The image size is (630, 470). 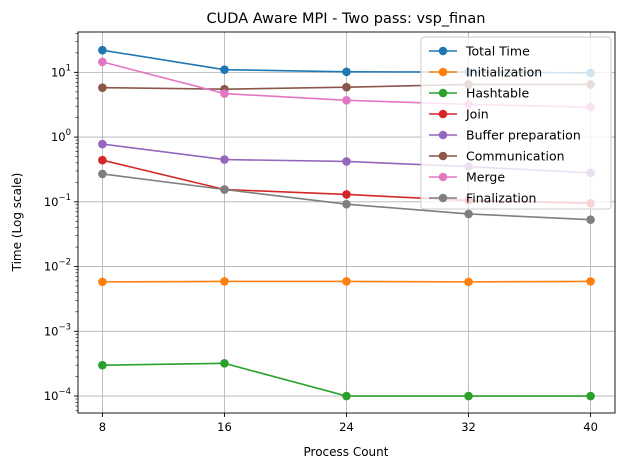 I want to click on legend-label: Join, so click(x=477, y=114).